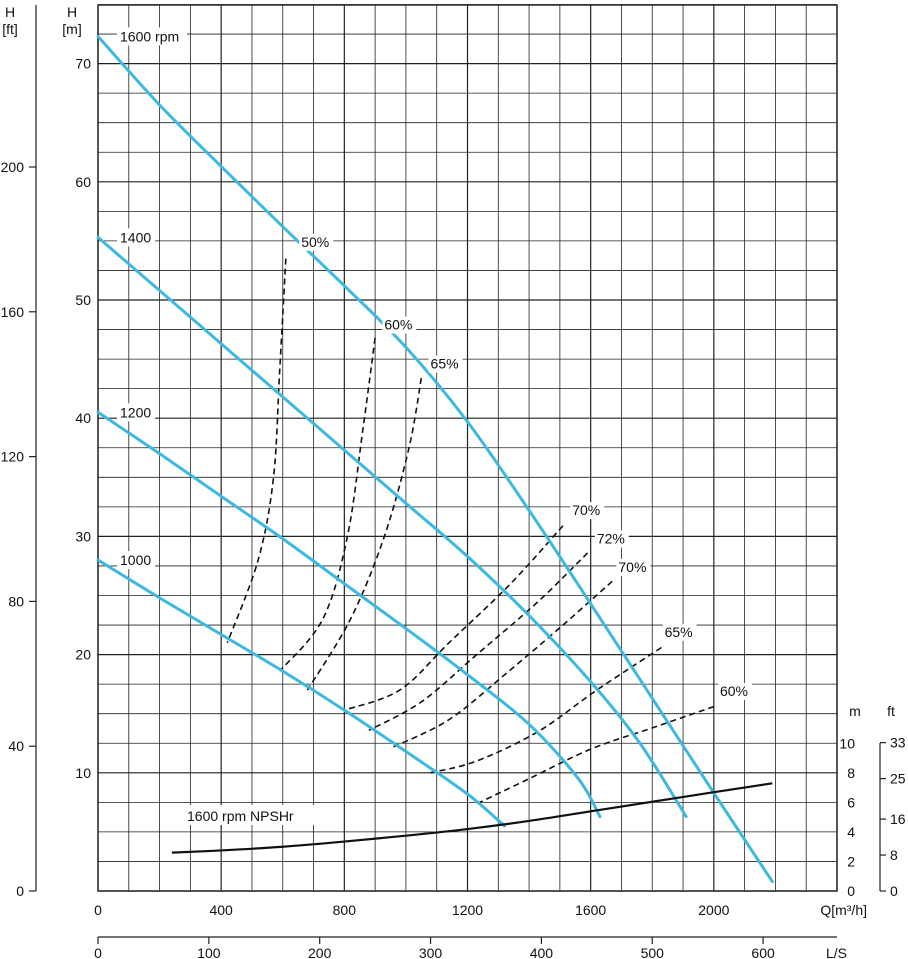  I want to click on npsh-m-tick-label: 6, so click(851, 803).